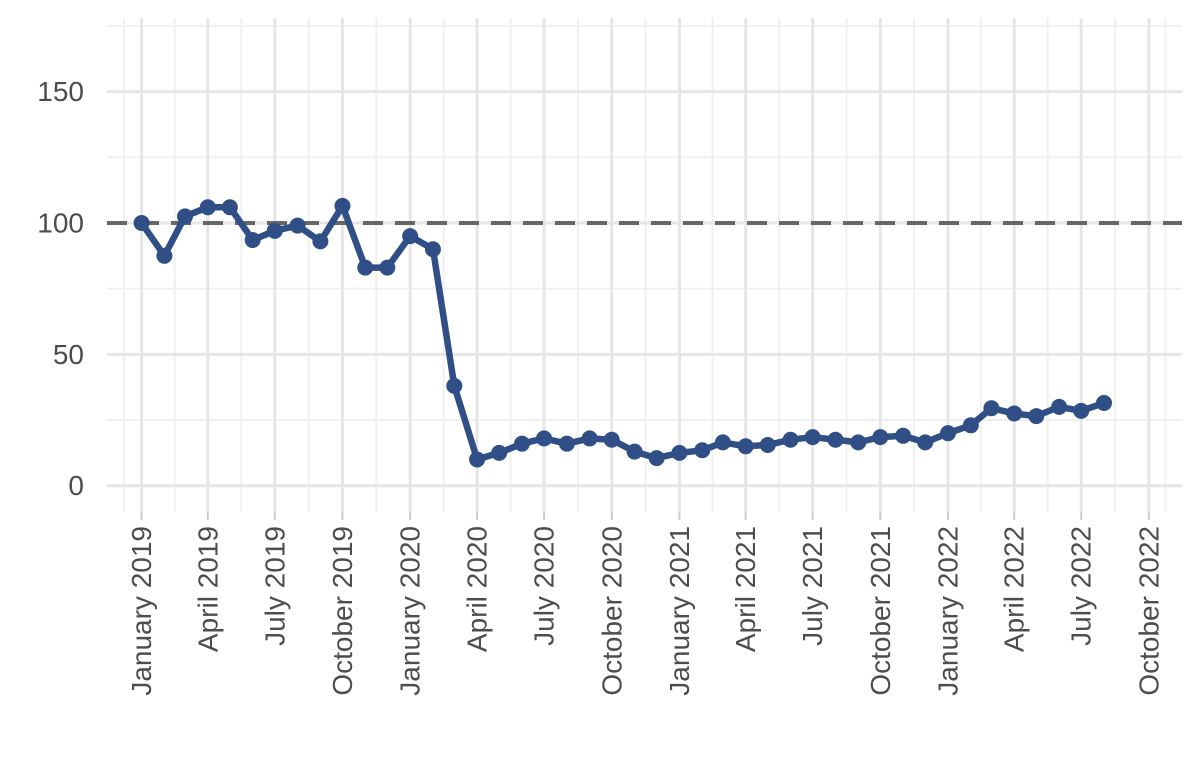 This screenshot has height=760, width=1203. What do you see at coordinates (1081, 586) in the screenshot?
I see `x-tick-label: July 2022` at bounding box center [1081, 586].